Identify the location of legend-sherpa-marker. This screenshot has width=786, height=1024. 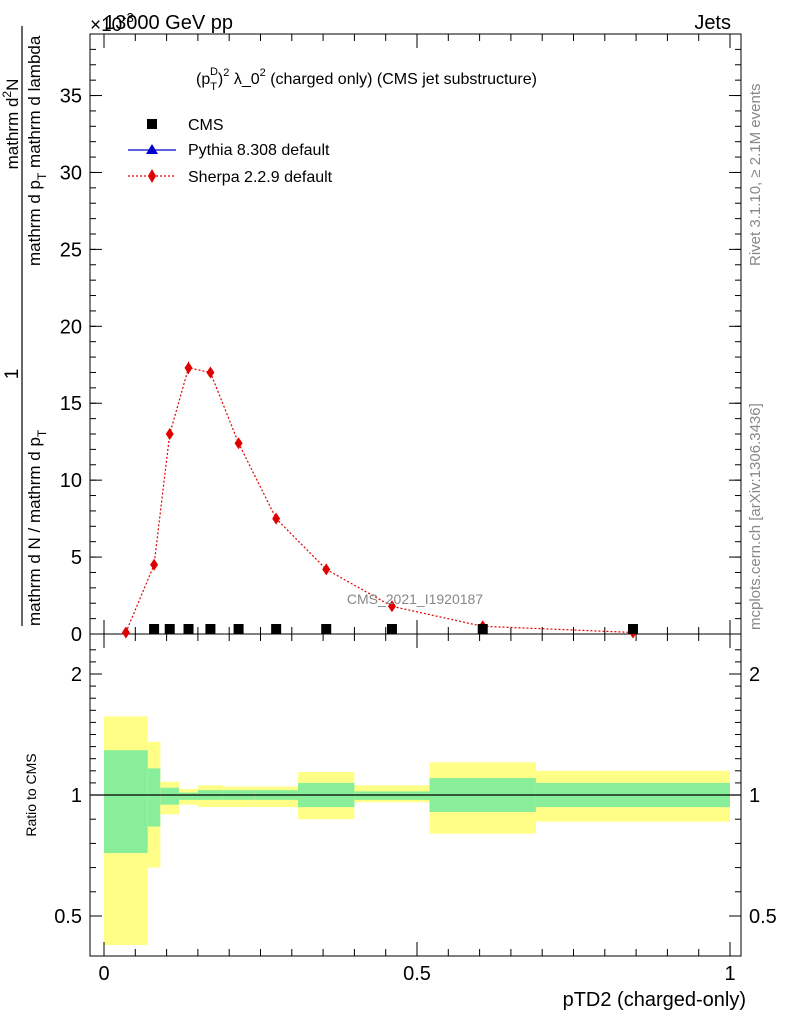
(152, 176).